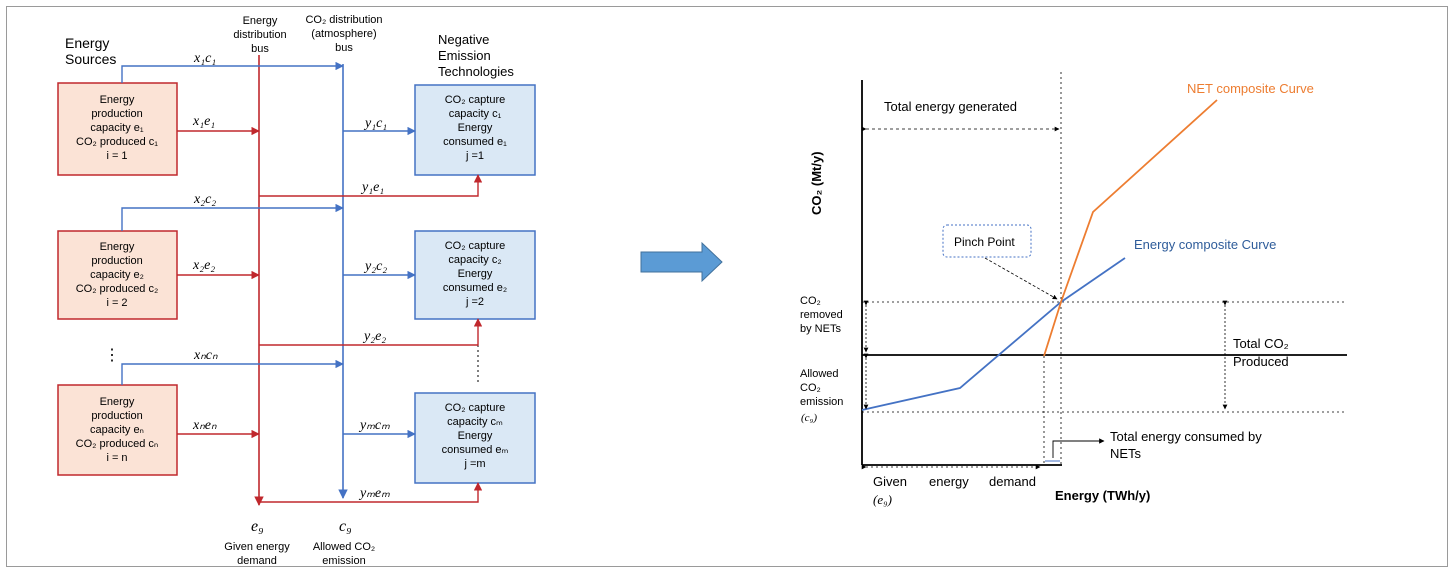 Image resolution: width=1456 pixels, height=575 pixels. I want to click on flow-x2c2, so click(232, 217).